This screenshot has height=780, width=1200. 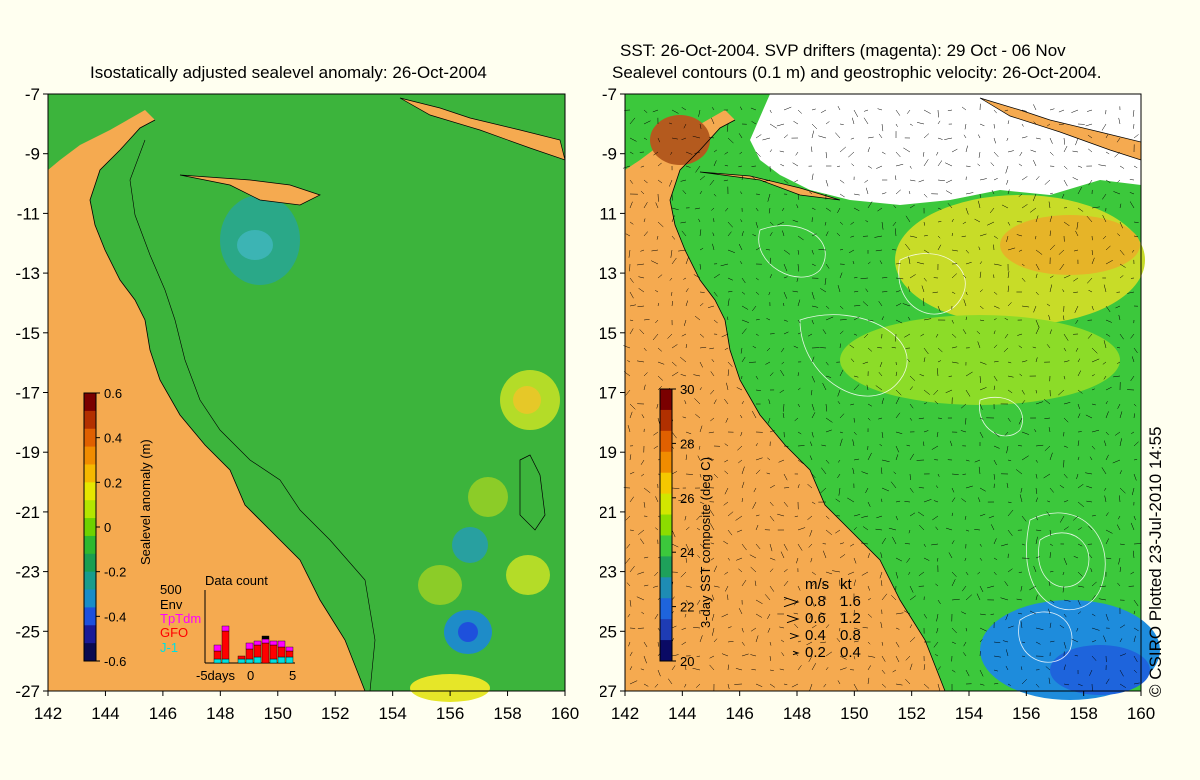 What do you see at coordinates (1155, 561) in the screenshot?
I see `copyright-notice: © CSIRO Plotted 23-Jul-2010 14:55` at bounding box center [1155, 561].